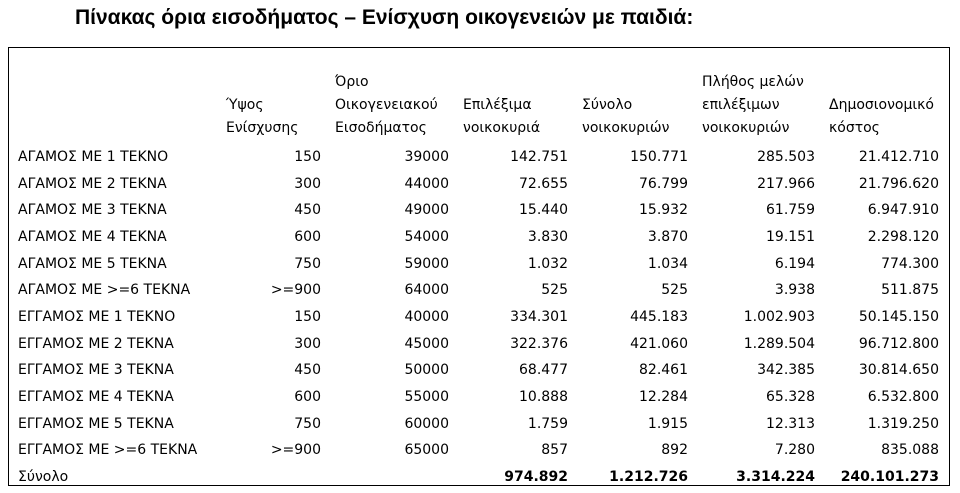  I want to click on header-fiscal-cost: Δημοσιονομικό κόστος, so click(881, 116).